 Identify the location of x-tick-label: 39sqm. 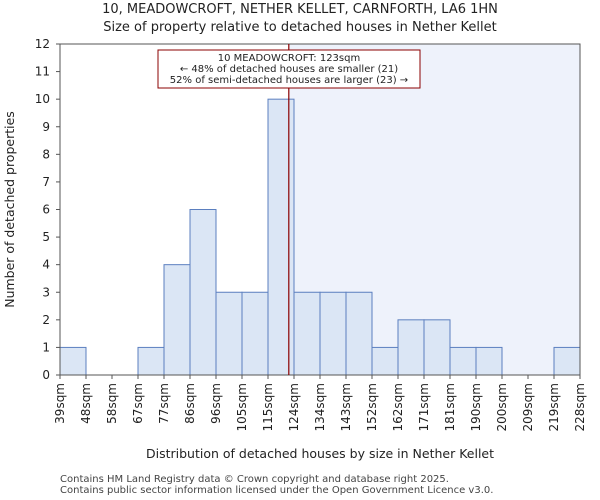
(60, 403).